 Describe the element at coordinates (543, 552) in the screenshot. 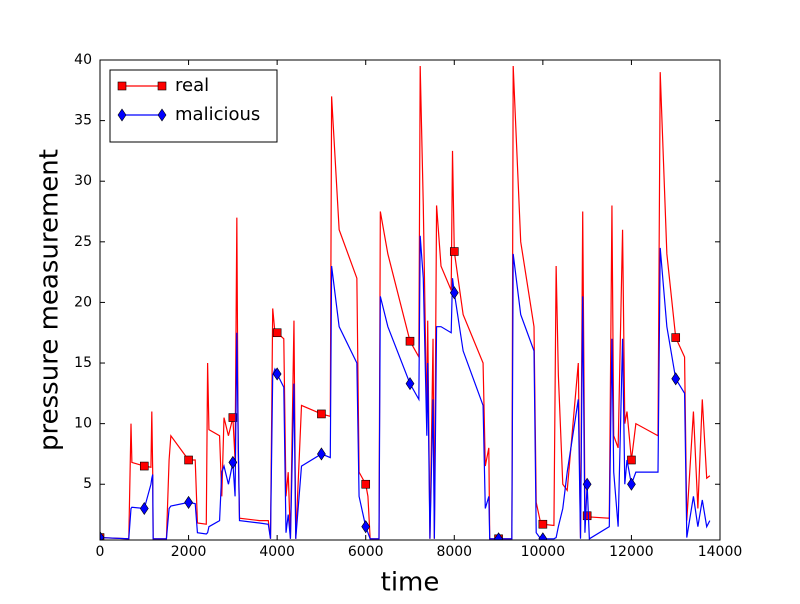

I see `x-tick-label: 10000` at that location.